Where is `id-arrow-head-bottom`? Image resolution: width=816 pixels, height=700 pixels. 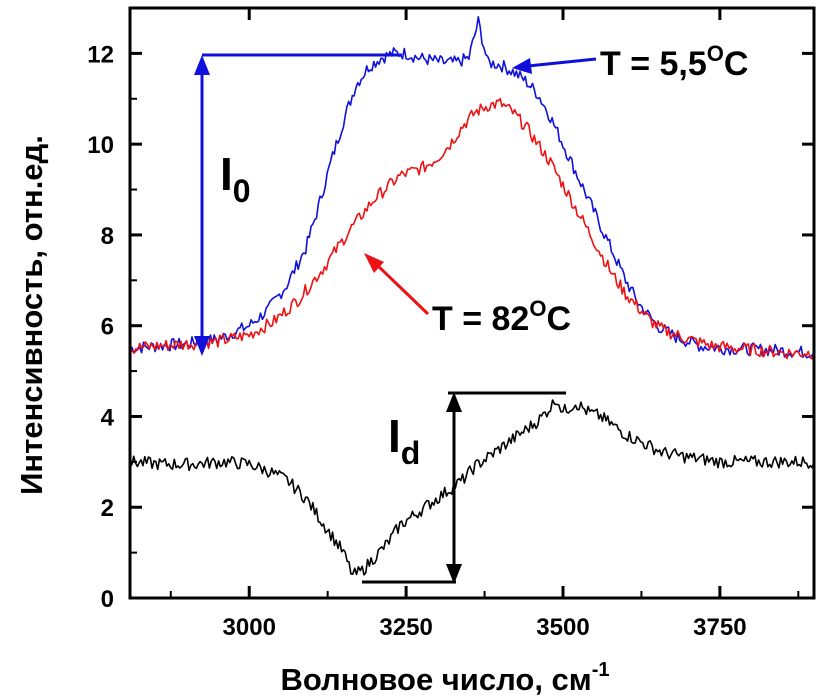 id-arrow-head-bottom is located at coordinates (454, 574).